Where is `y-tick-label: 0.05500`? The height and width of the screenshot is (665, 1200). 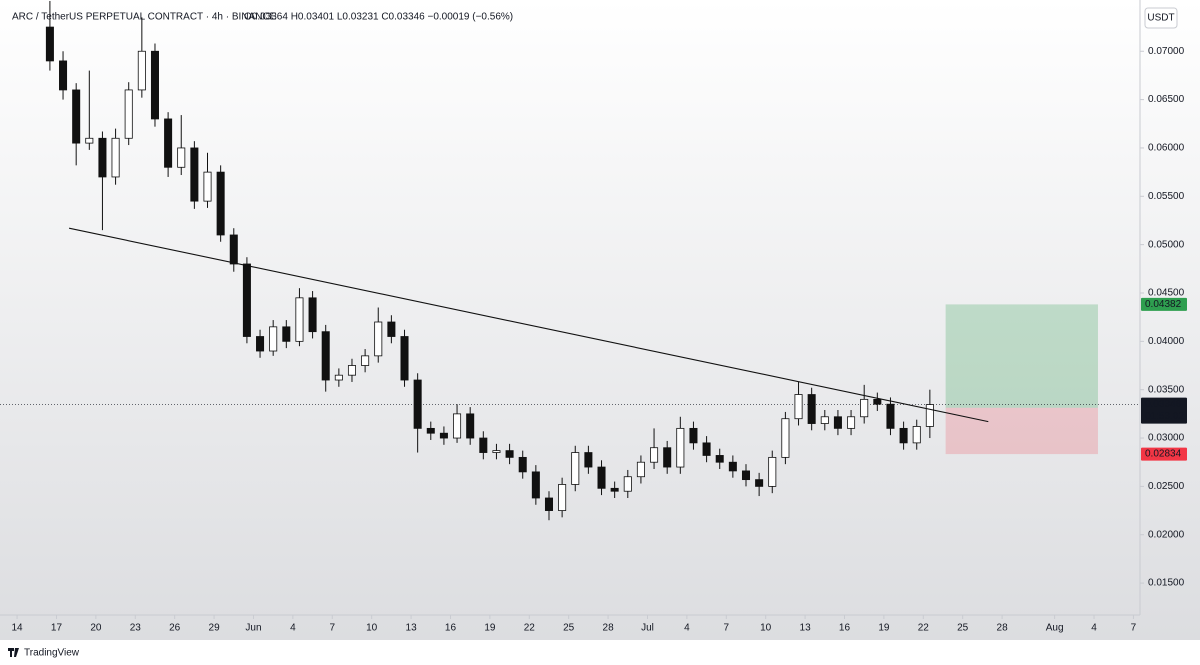
y-tick-label: 0.05500 is located at coordinates (1166, 196).